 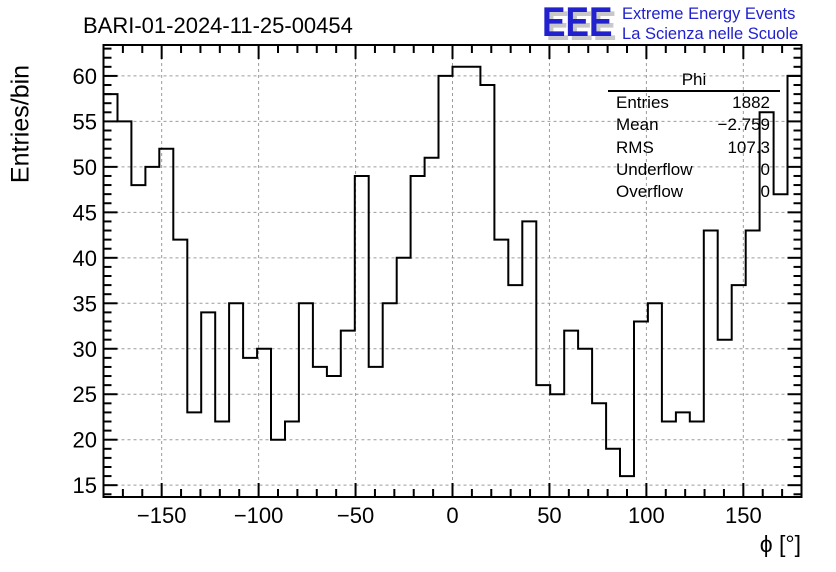 What do you see at coordinates (693, 147) in the screenshot?
I see `stats-row-rms: RMS 107.3` at bounding box center [693, 147].